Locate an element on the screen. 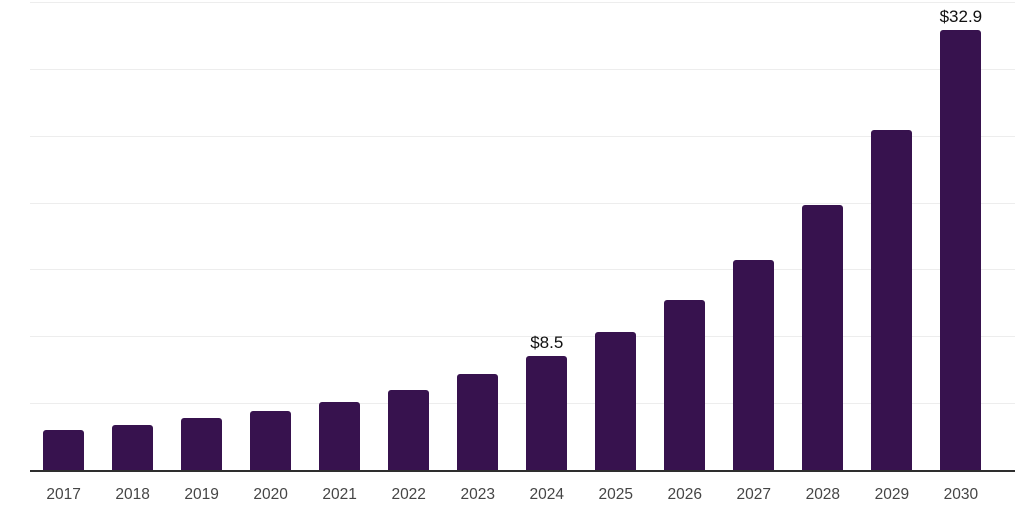  x-tick-2029: 2029 is located at coordinates (892, 494).